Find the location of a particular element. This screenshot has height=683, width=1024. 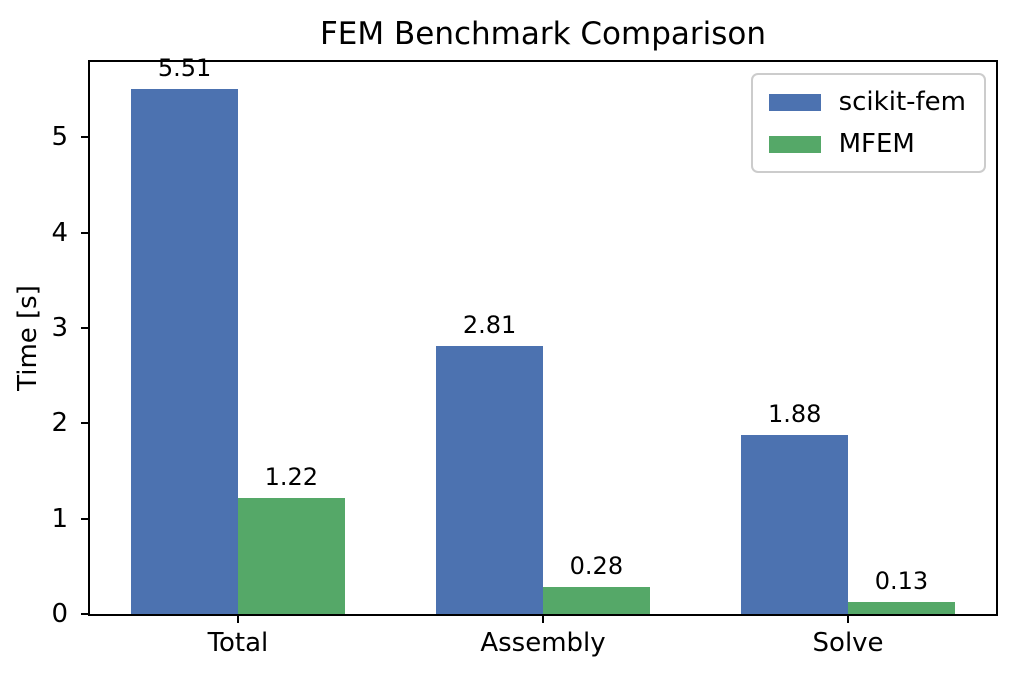

bar-scikit-fem-solve is located at coordinates (795, 524).